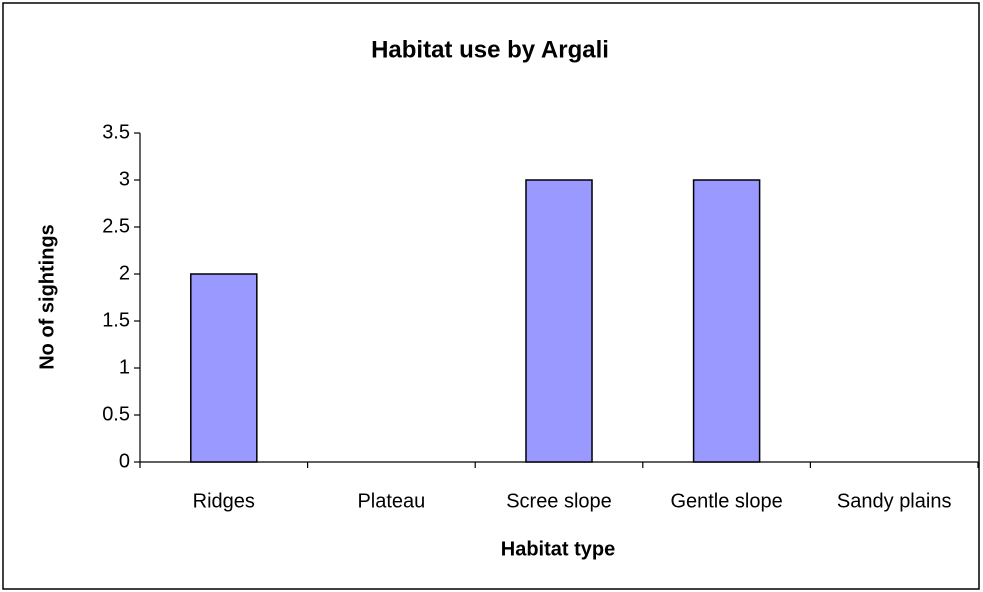  What do you see at coordinates (224, 501) in the screenshot?
I see `x-tick-label: Ridges` at bounding box center [224, 501].